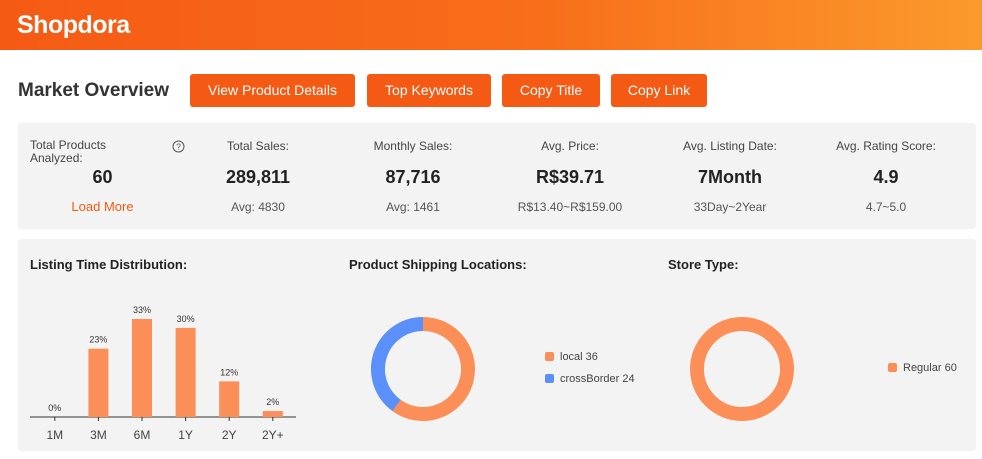  I want to click on view-product-details-button: View Product Details, so click(272, 90).